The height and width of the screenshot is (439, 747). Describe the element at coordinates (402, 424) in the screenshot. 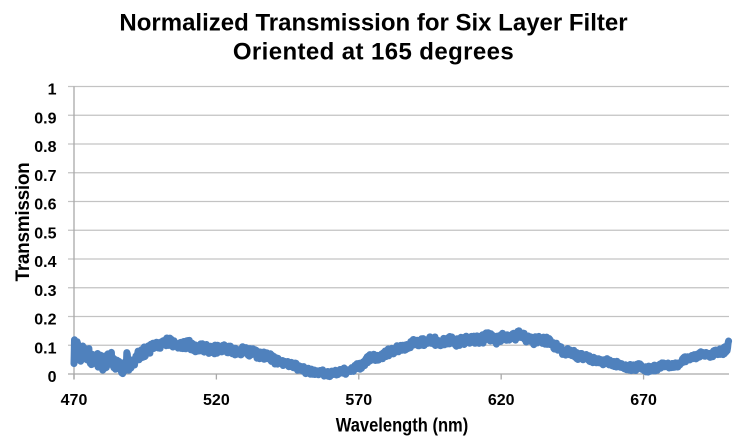

I see `svg-text: Wavelength (nm)` at that location.